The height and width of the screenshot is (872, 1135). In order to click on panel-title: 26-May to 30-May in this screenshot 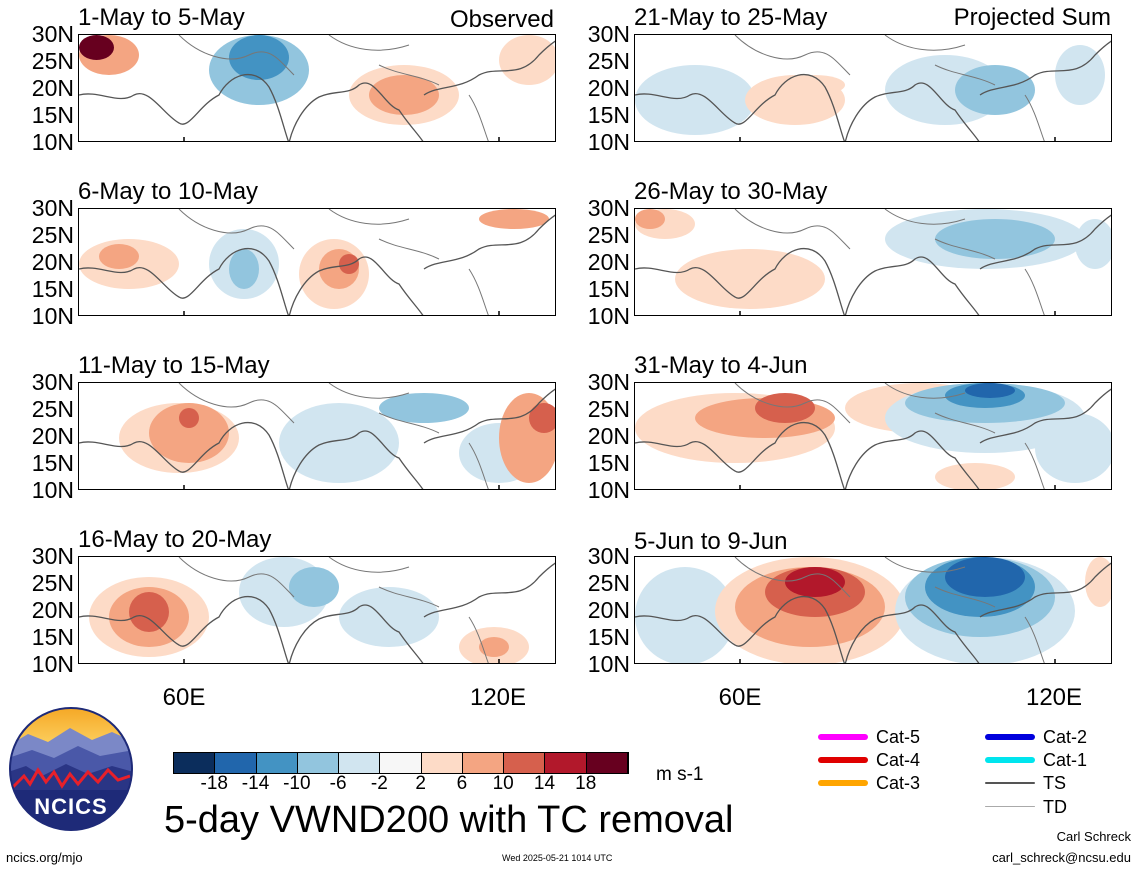, I will do `click(731, 191)`.